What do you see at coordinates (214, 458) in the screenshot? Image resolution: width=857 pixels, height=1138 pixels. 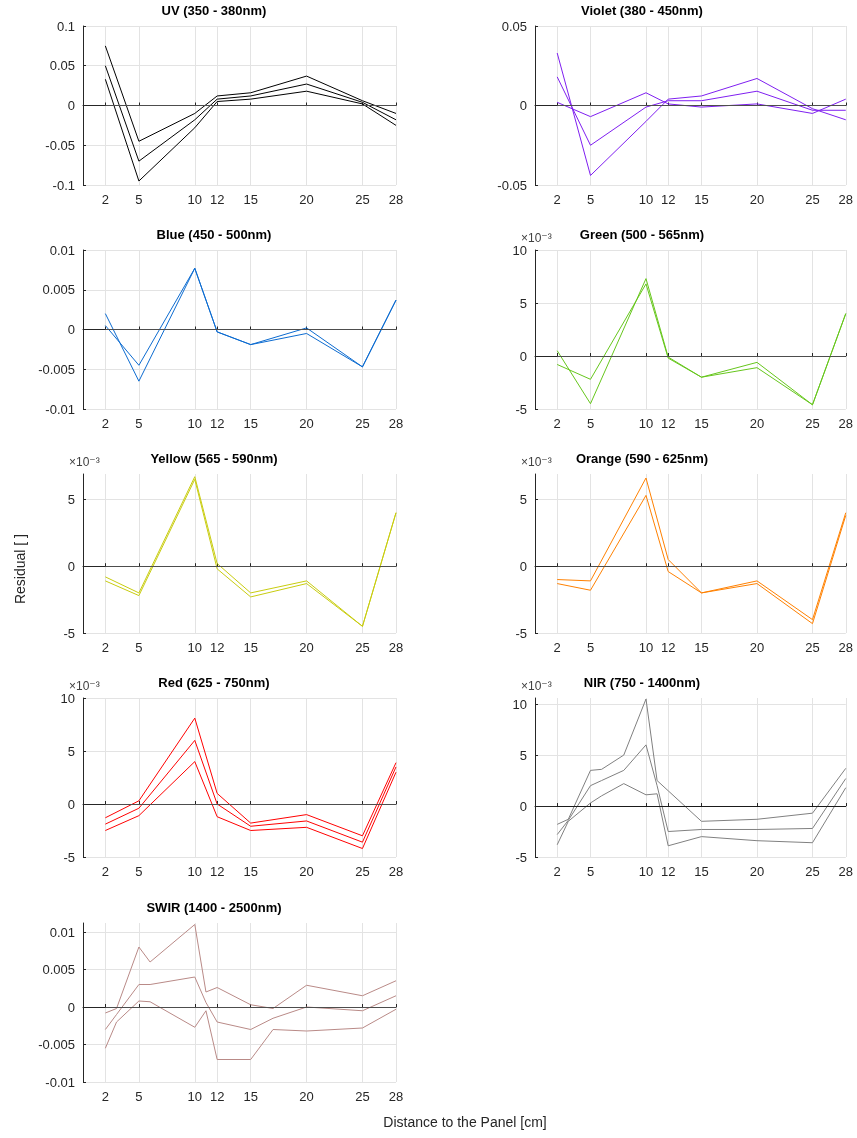 I see `chart-title: Yellow (565 - 590nm)` at bounding box center [214, 458].